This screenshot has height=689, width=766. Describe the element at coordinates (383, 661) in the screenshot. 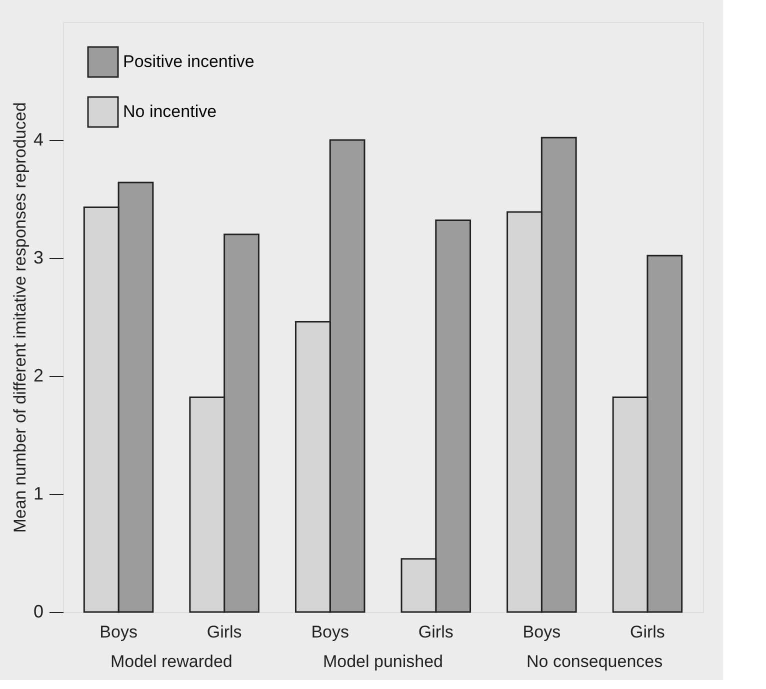

I see `text: Model punished` at that location.